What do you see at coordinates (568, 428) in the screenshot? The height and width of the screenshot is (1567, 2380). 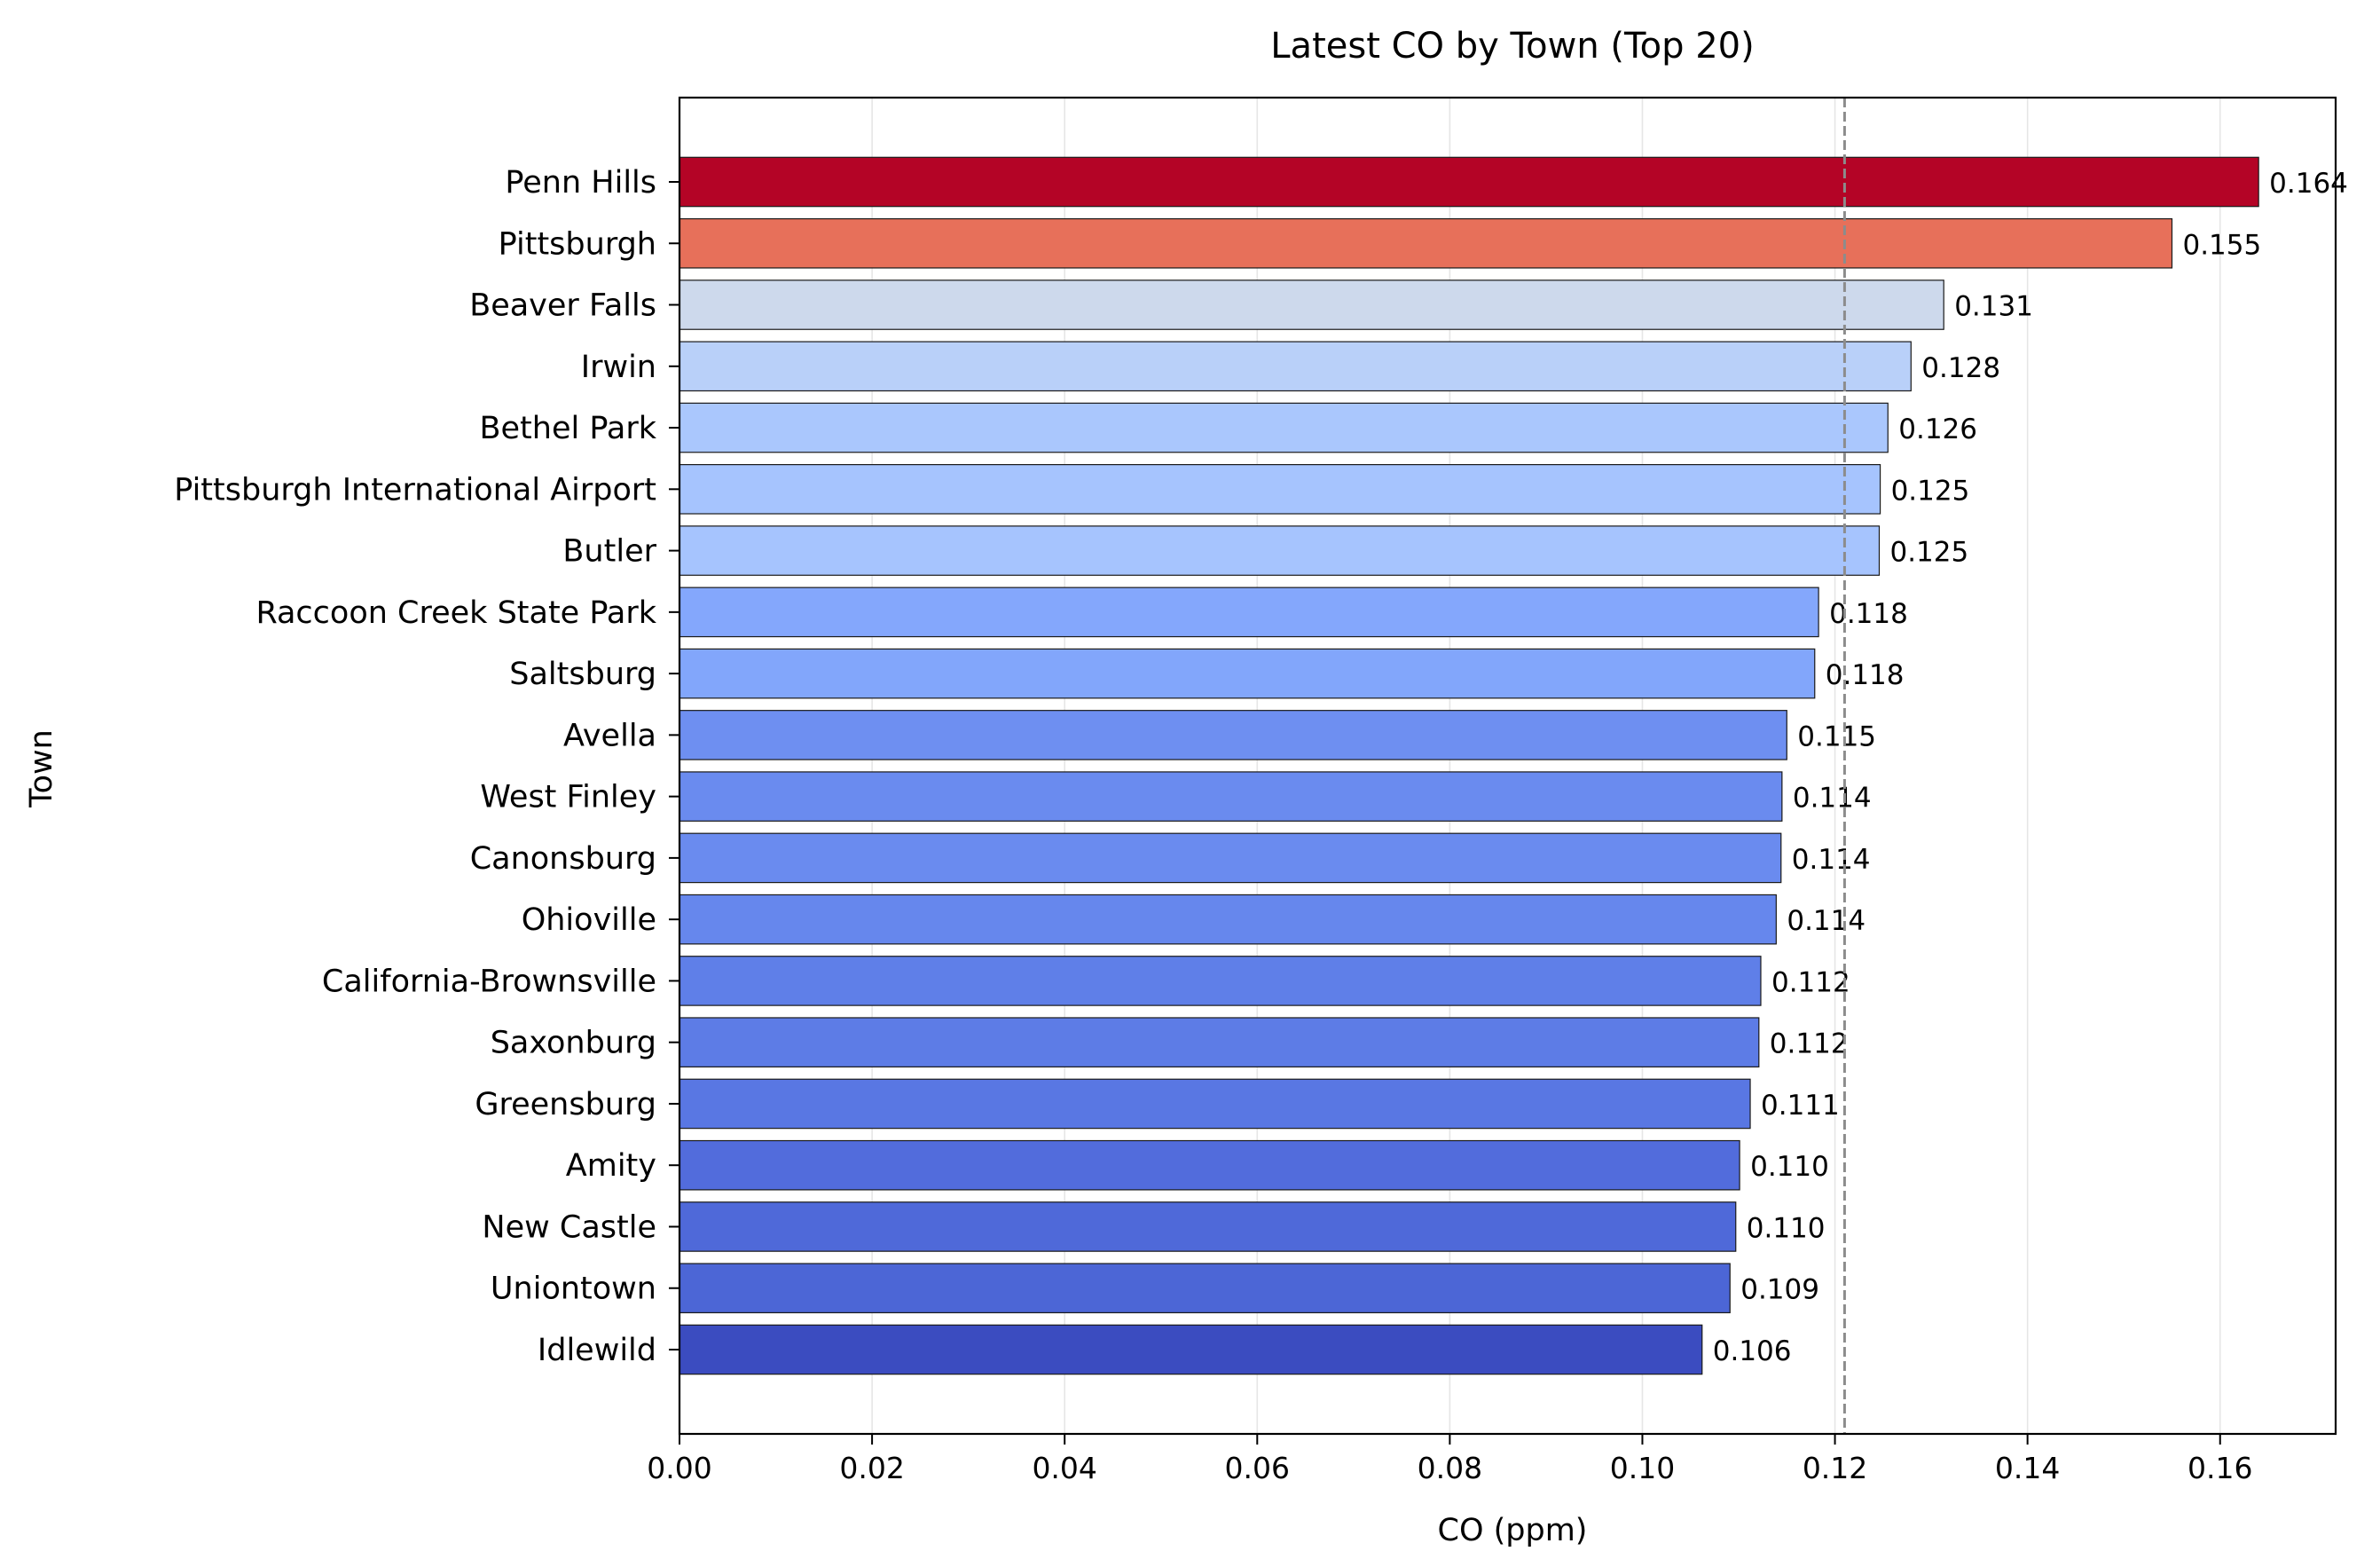 I see `y-tick-label: Bethel Park` at bounding box center [568, 428].